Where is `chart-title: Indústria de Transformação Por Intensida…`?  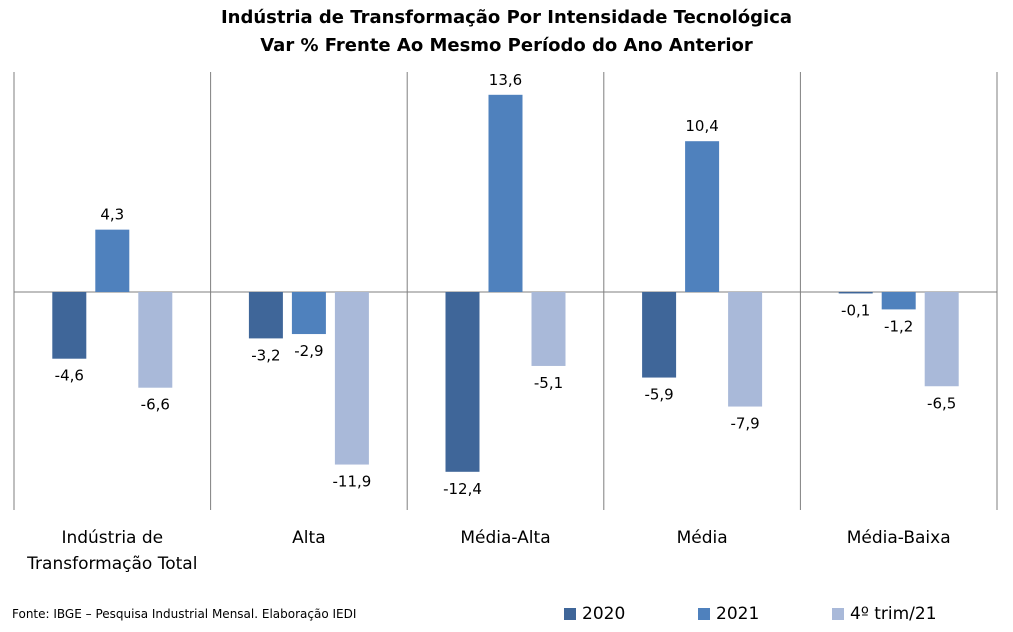
chart-title: Indústria de Transformação Por Intensida… is located at coordinates (506, 17).